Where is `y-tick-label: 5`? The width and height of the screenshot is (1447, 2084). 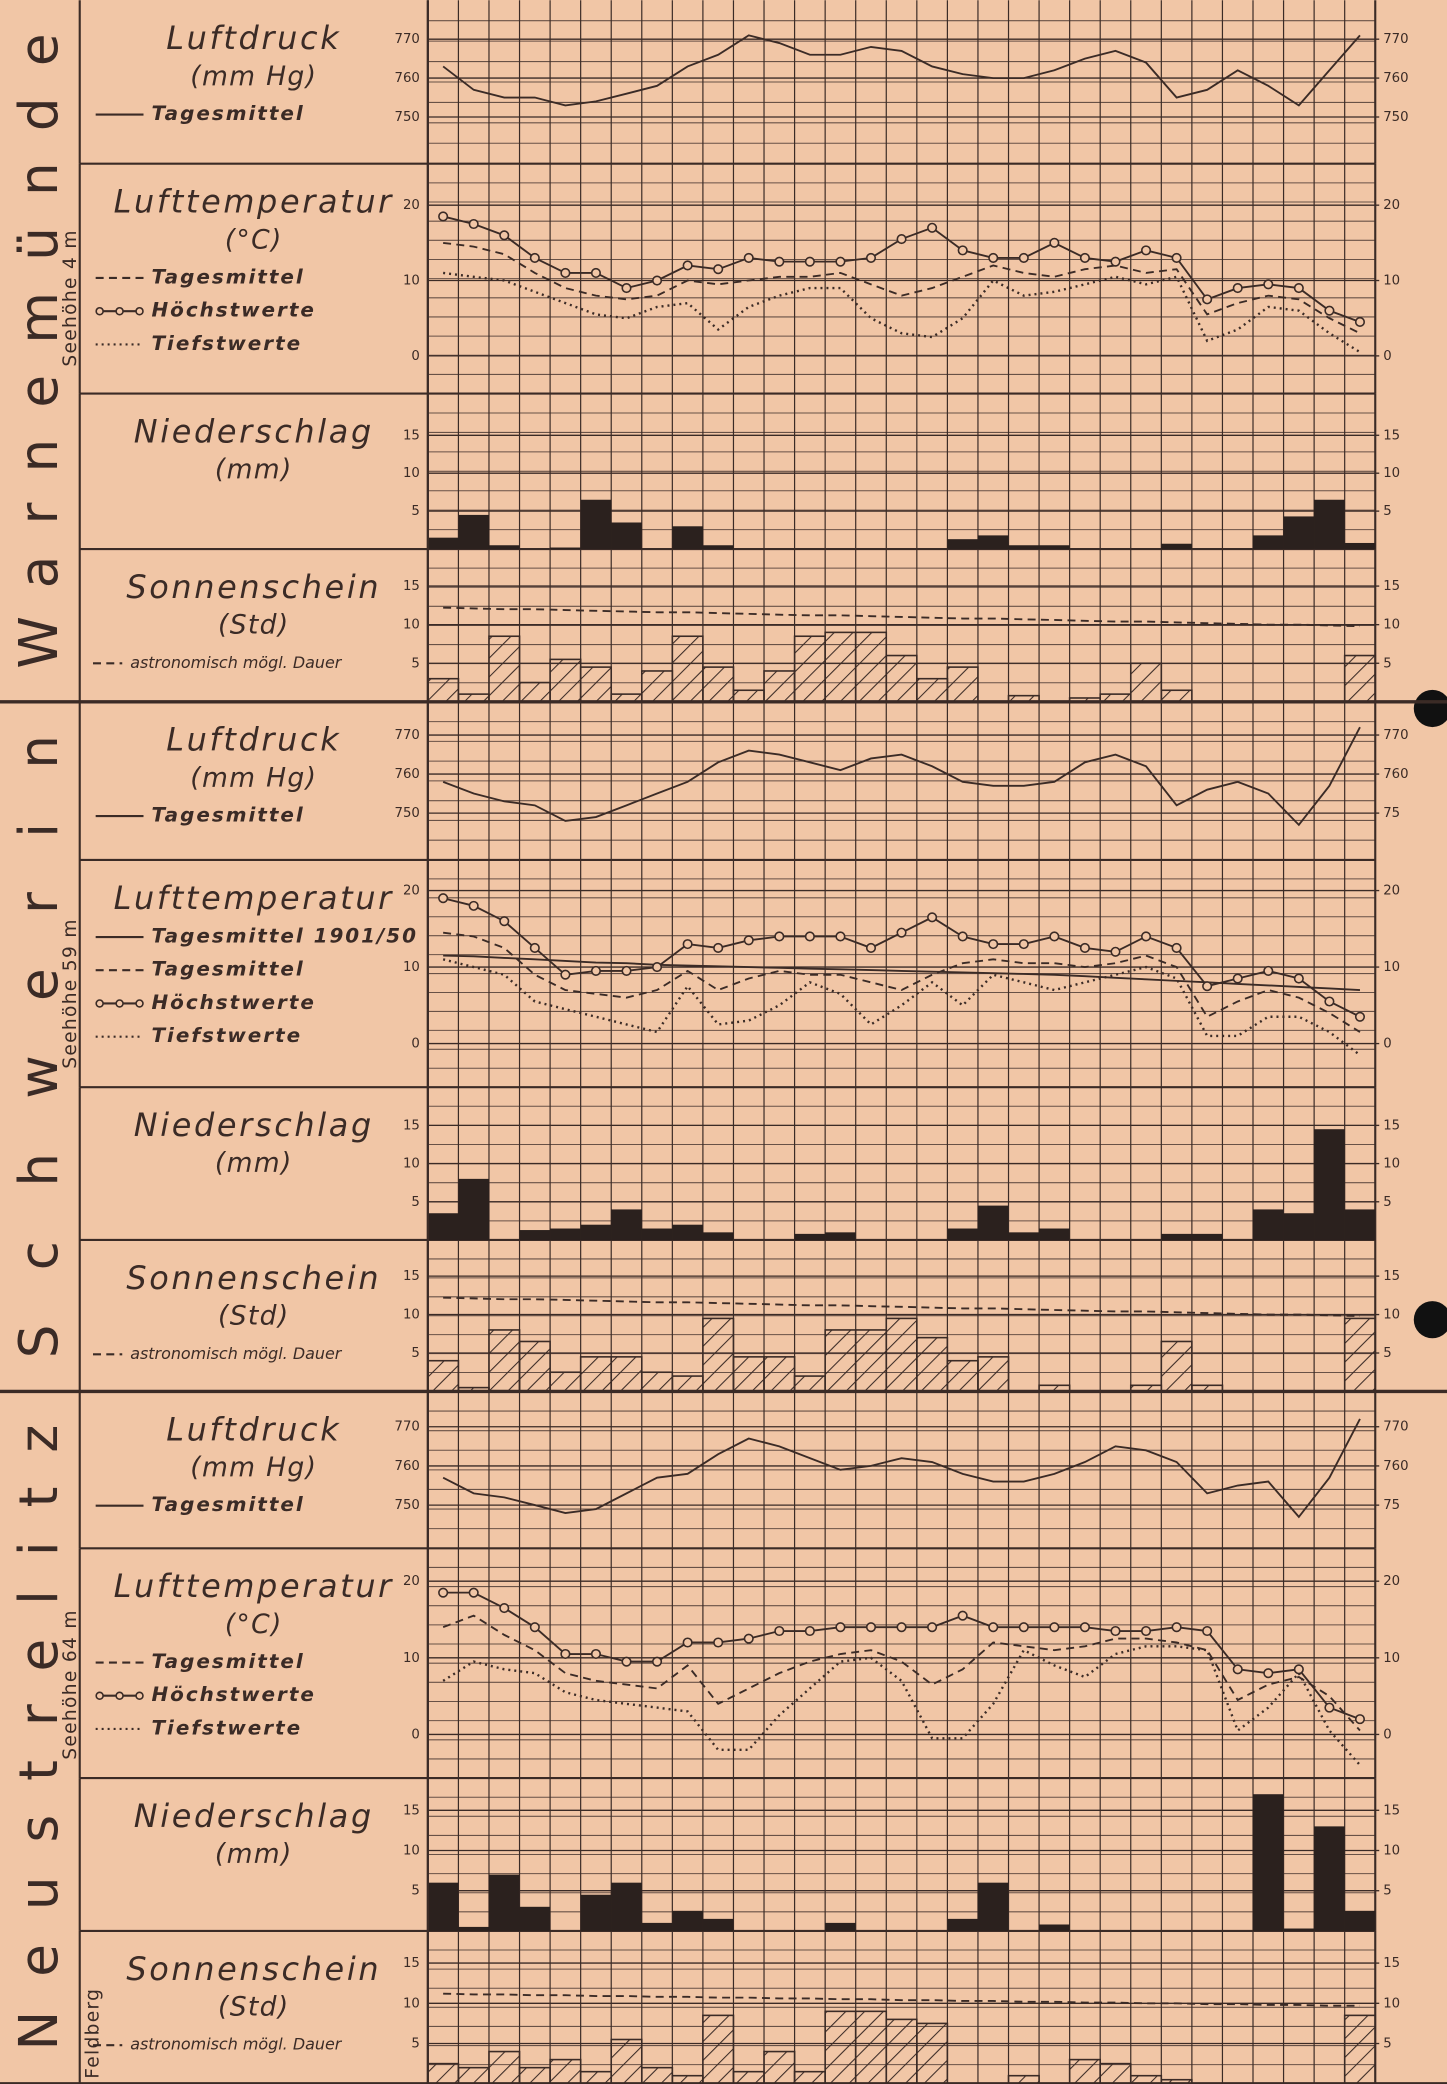 y-tick-label: 5 is located at coordinates (415, 1202).